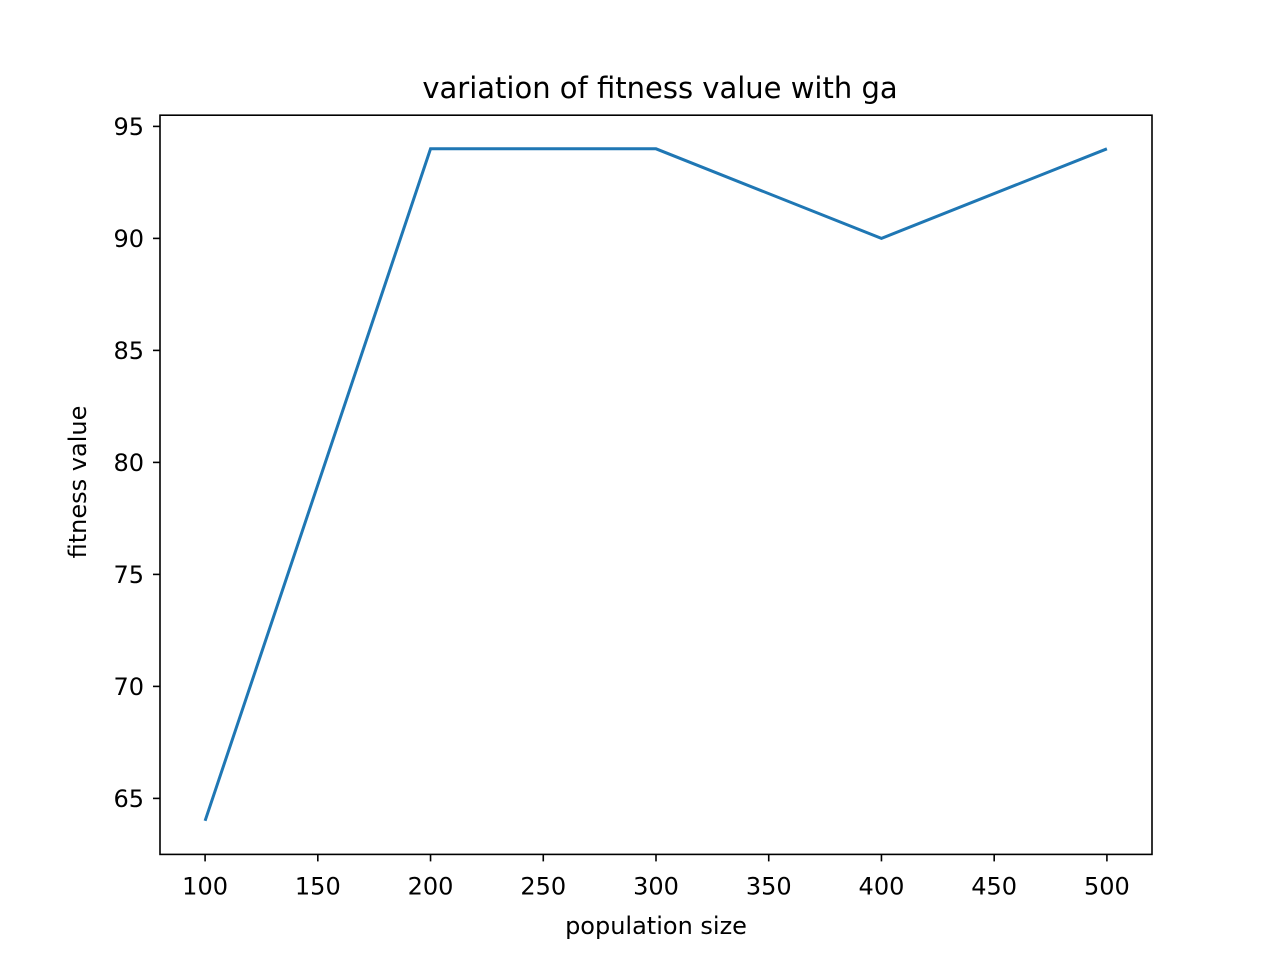 This screenshot has height=960, width=1280. I want to click on y-tick-label: 75, so click(128, 575).